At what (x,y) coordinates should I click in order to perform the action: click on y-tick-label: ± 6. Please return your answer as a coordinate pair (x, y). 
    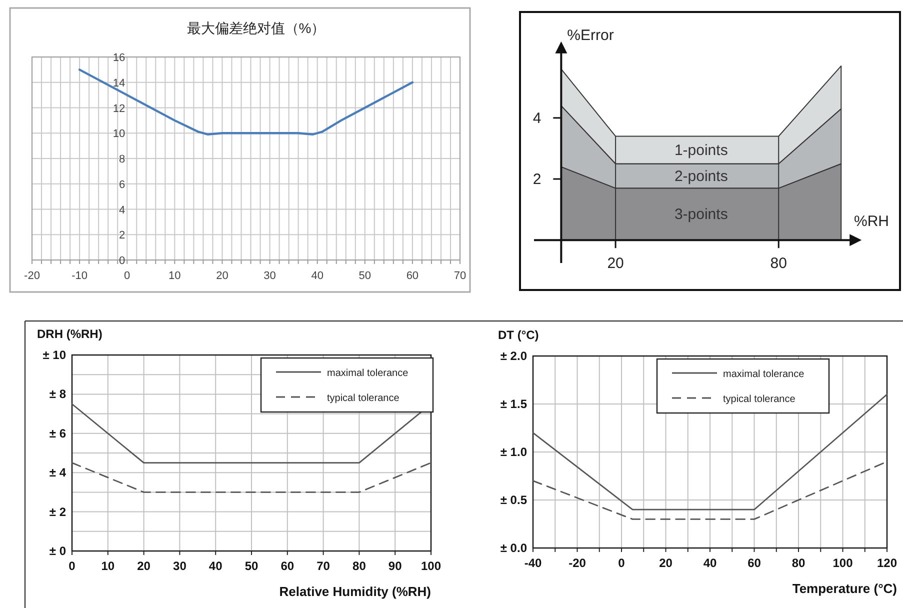
    Looking at the image, I should click on (57, 433).